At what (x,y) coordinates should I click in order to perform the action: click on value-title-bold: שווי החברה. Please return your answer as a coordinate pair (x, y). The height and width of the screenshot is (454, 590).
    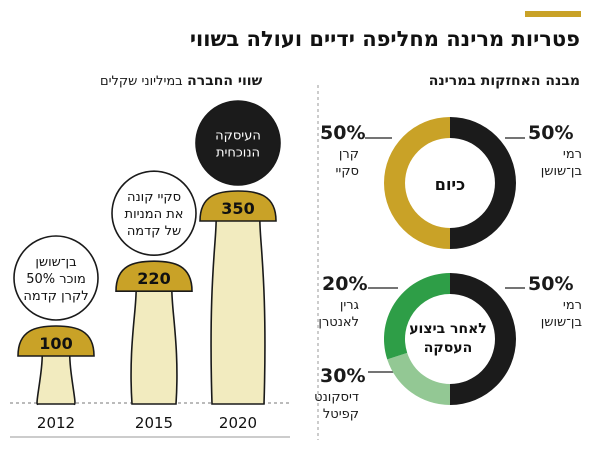
    Looking at the image, I should click on (225, 81).